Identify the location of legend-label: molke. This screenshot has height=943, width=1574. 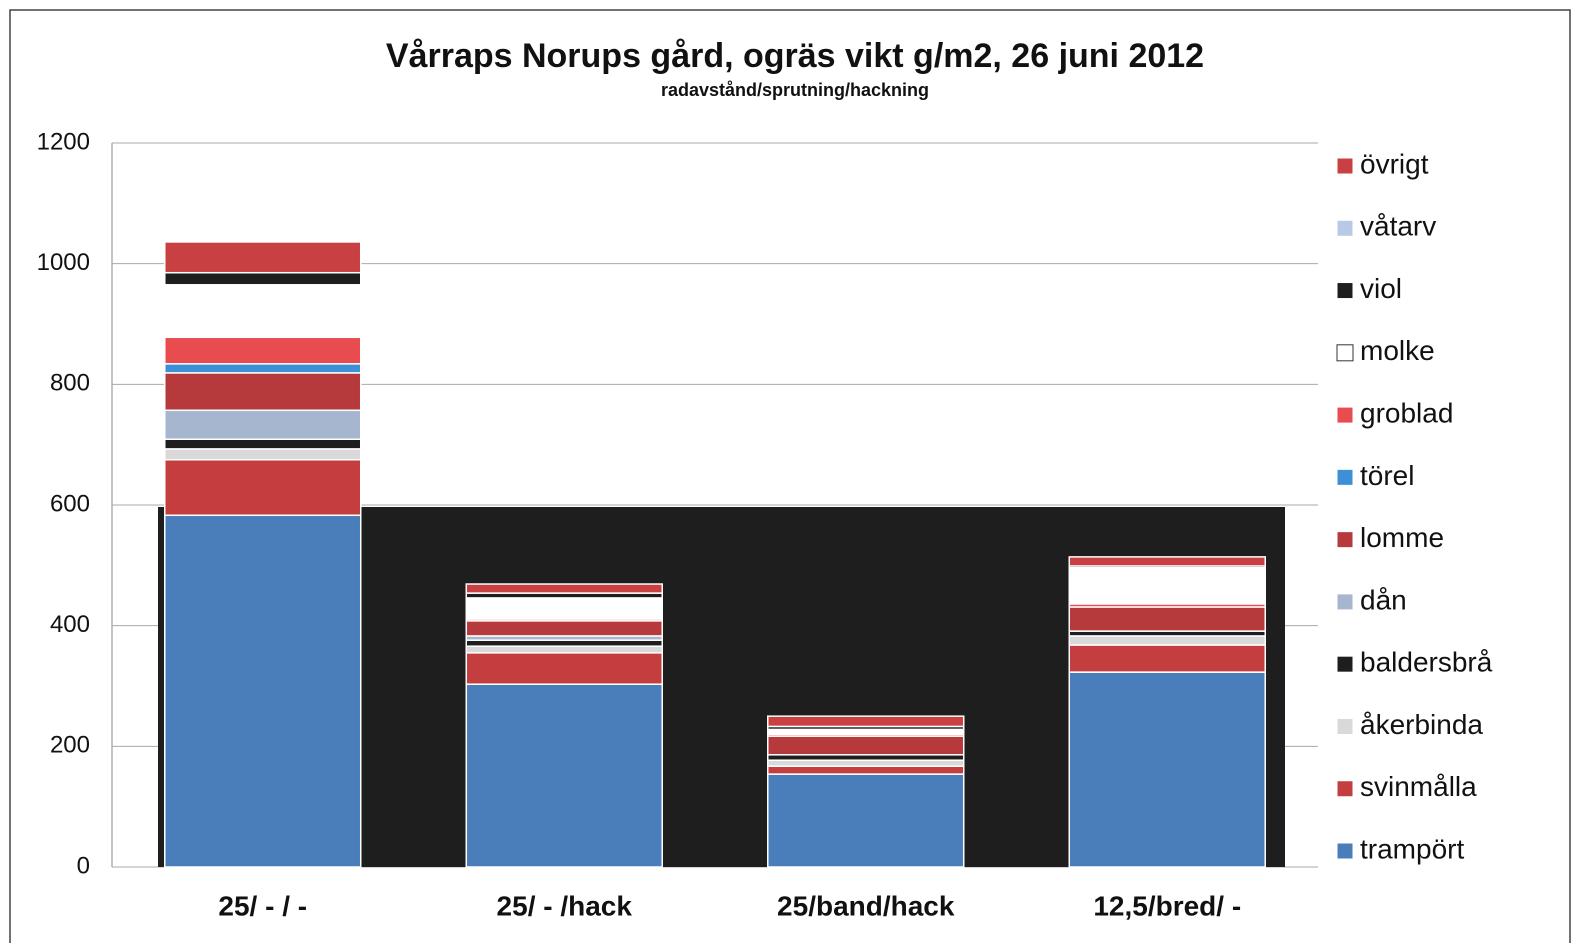
(1397, 350).